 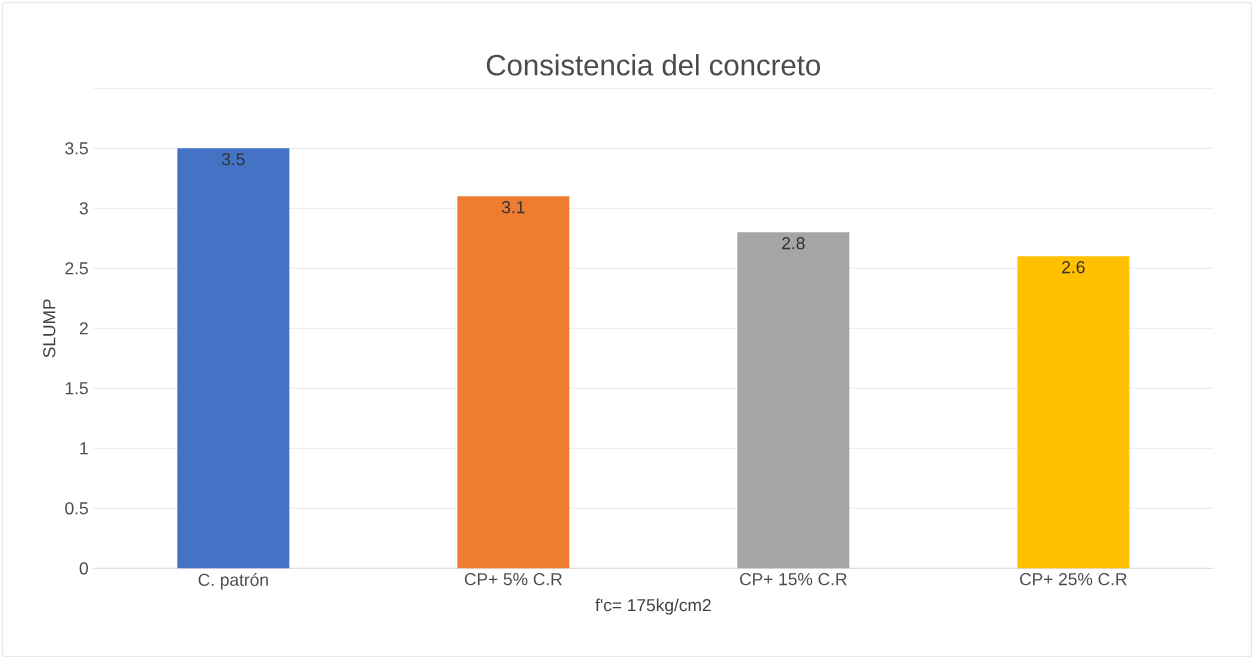 What do you see at coordinates (233, 581) in the screenshot?
I see `x-tick-label: C. patrón` at bounding box center [233, 581].